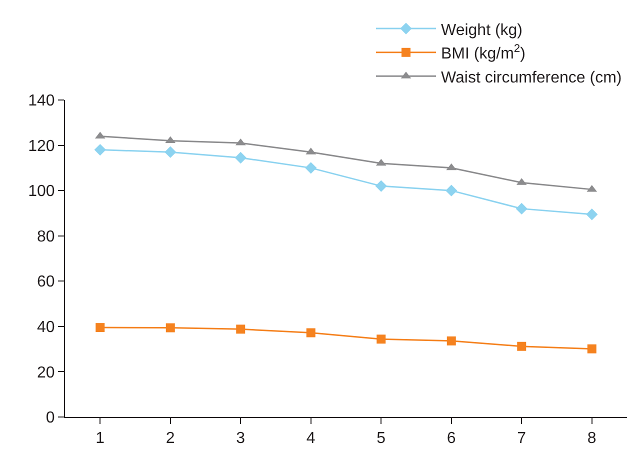  Describe the element at coordinates (46, 282) in the screenshot. I see `y-tick-label: 60` at that location.